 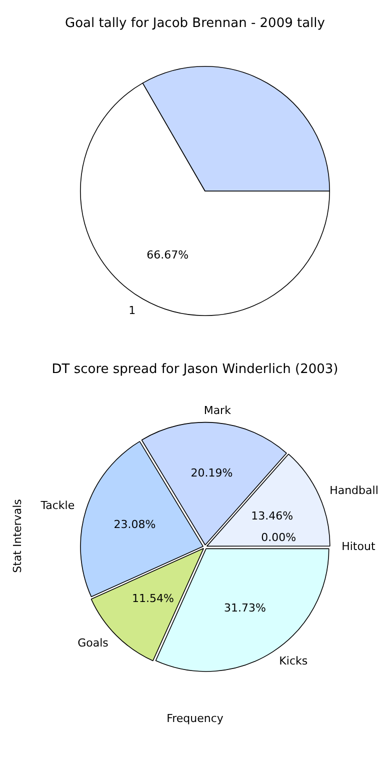 What do you see at coordinates (272, 516) in the screenshot?
I see `data-label: 13.46%` at bounding box center [272, 516].